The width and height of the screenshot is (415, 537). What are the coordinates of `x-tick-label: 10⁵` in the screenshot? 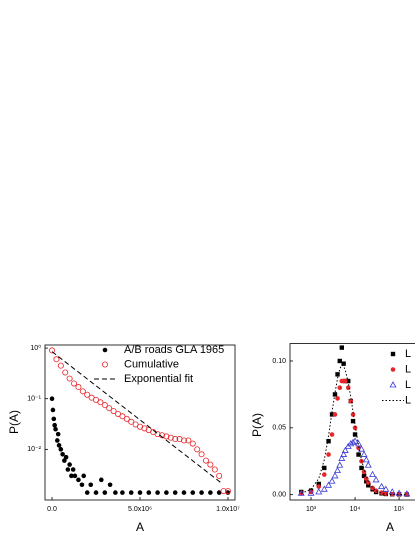 It's located at (399, 509).